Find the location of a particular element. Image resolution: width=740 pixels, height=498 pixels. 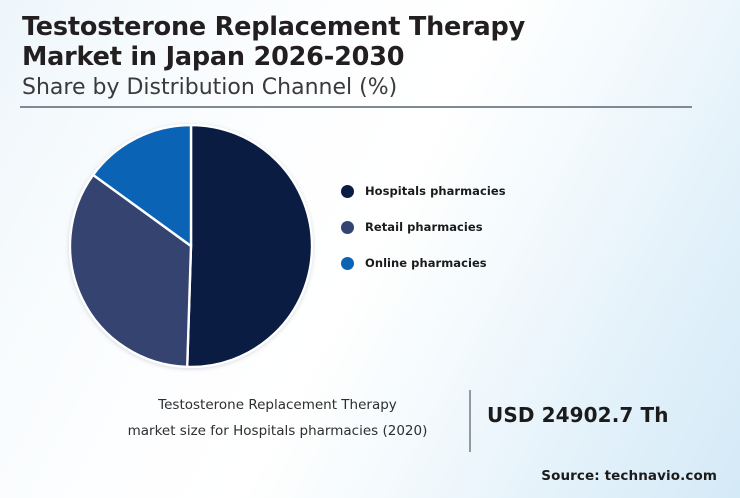

legend-item-hospitals-pharmacies: Hospitals pharmacies is located at coordinates (456, 191).